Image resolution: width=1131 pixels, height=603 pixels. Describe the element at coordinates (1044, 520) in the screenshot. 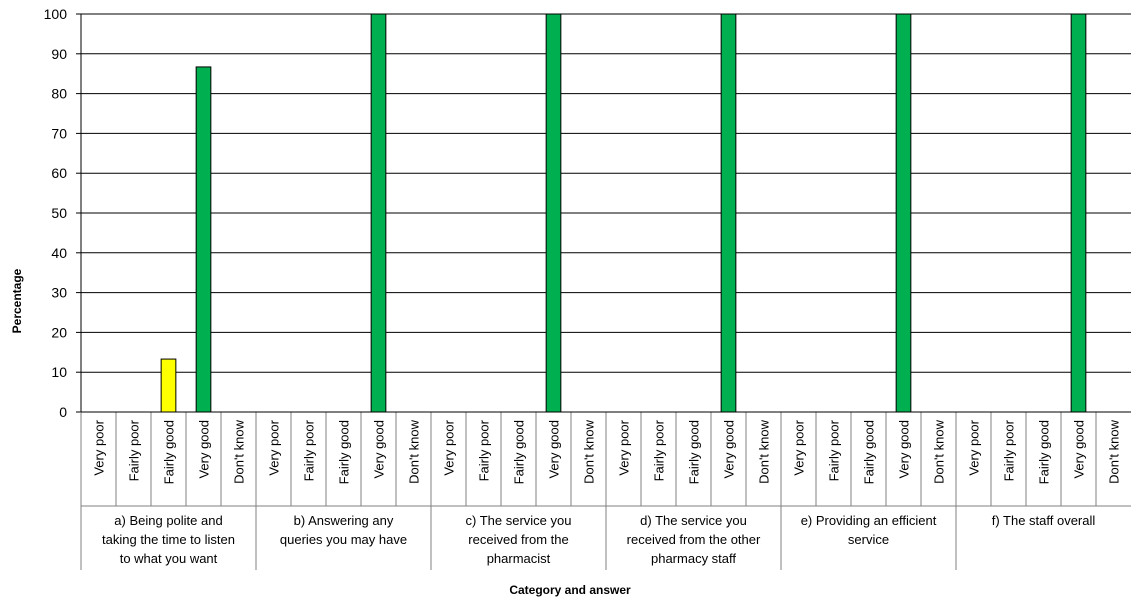

I see `group-label: f) The staff overall` at that location.